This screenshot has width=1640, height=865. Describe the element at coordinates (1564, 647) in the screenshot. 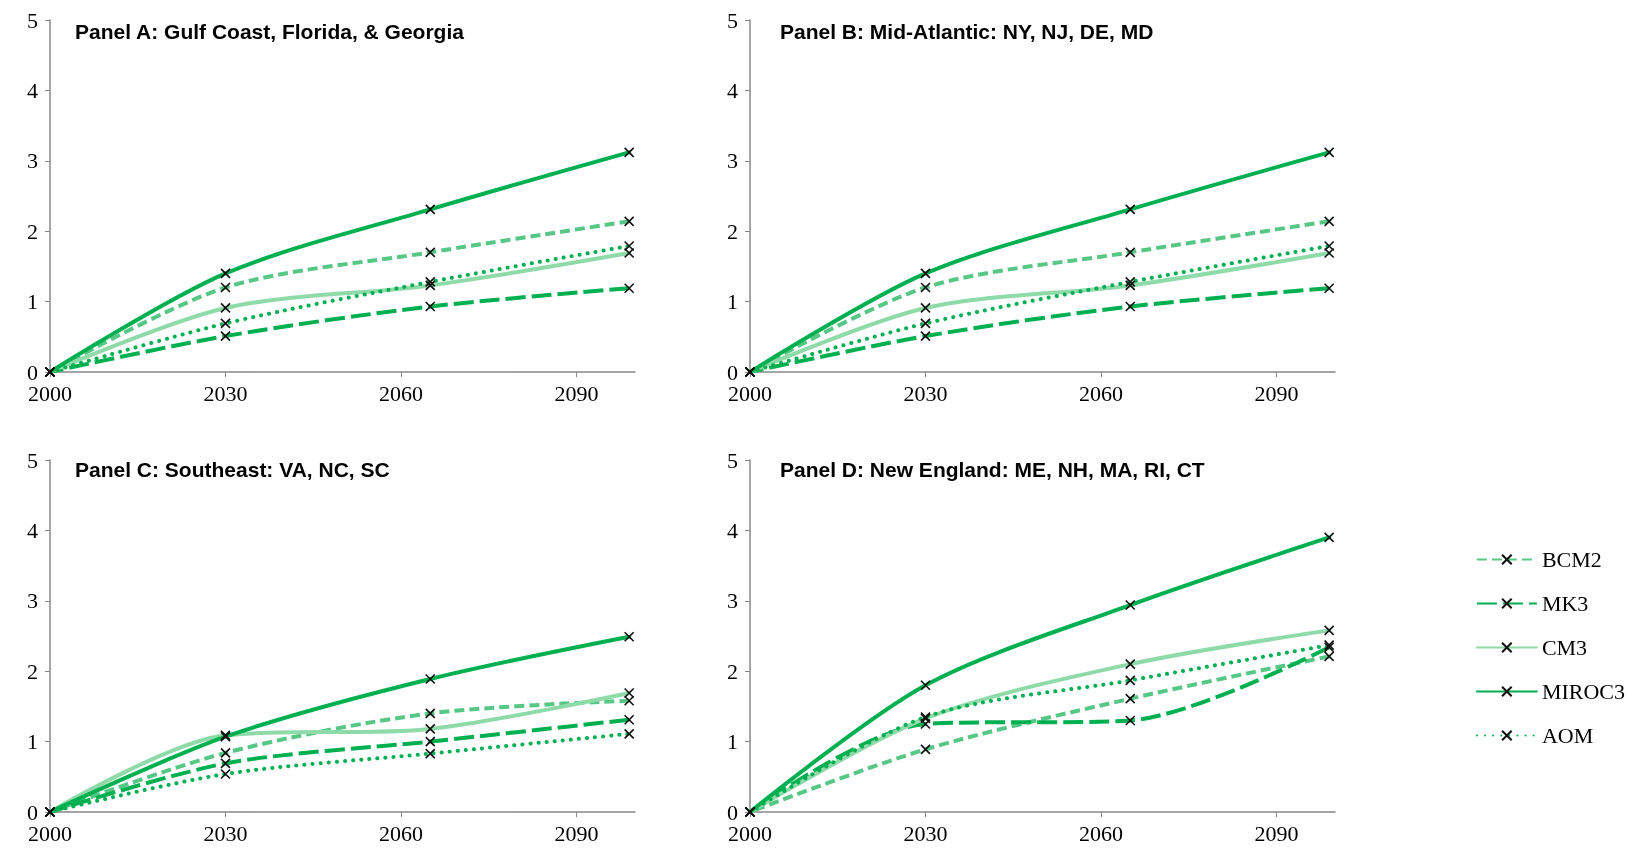

I see `legend-label: CM3` at that location.